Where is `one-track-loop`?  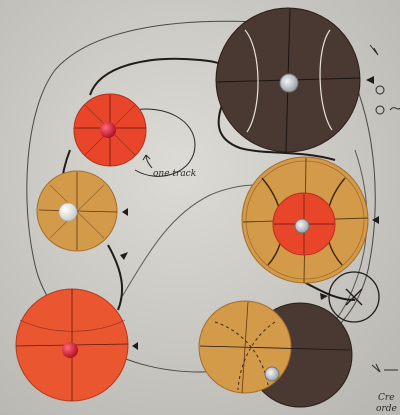
one-track-loop is located at coordinates (165, 142).